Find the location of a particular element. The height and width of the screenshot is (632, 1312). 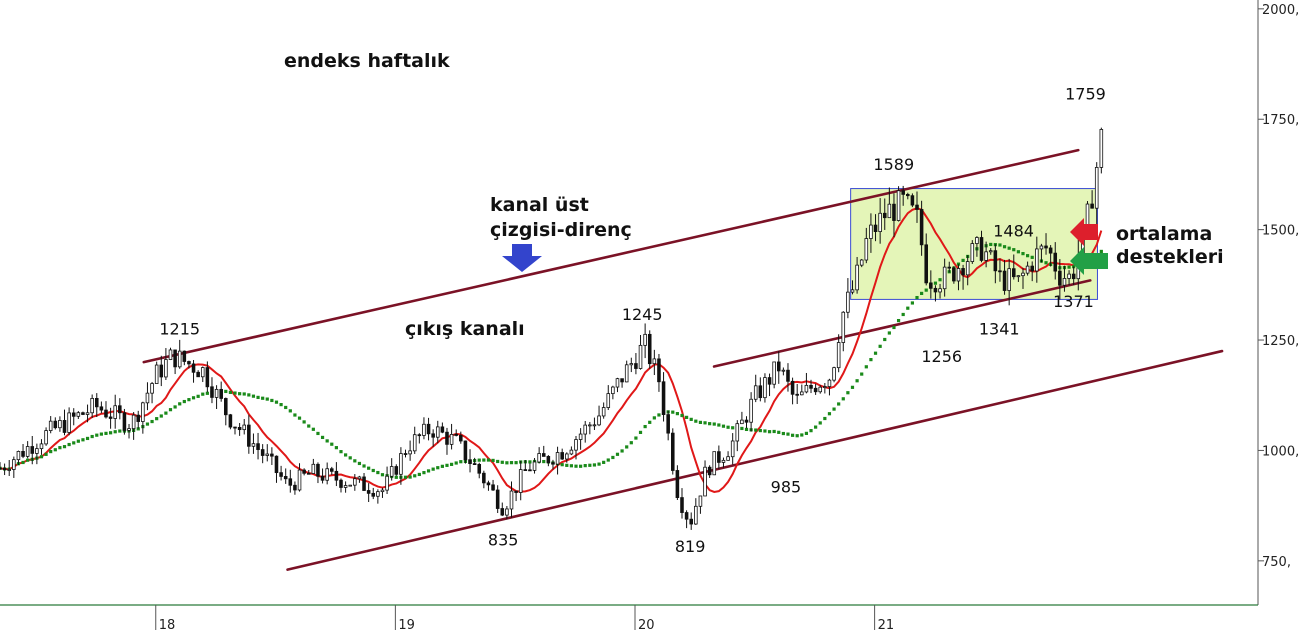

x-tick-label: 21 is located at coordinates (886, 625).